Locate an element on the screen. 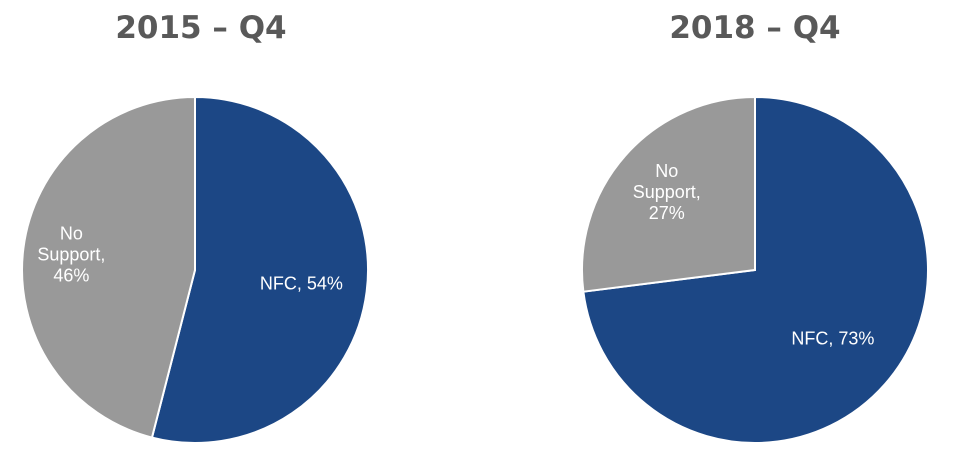 This screenshot has height=455, width=953. data-label-line: NFC, 73% is located at coordinates (832, 339).